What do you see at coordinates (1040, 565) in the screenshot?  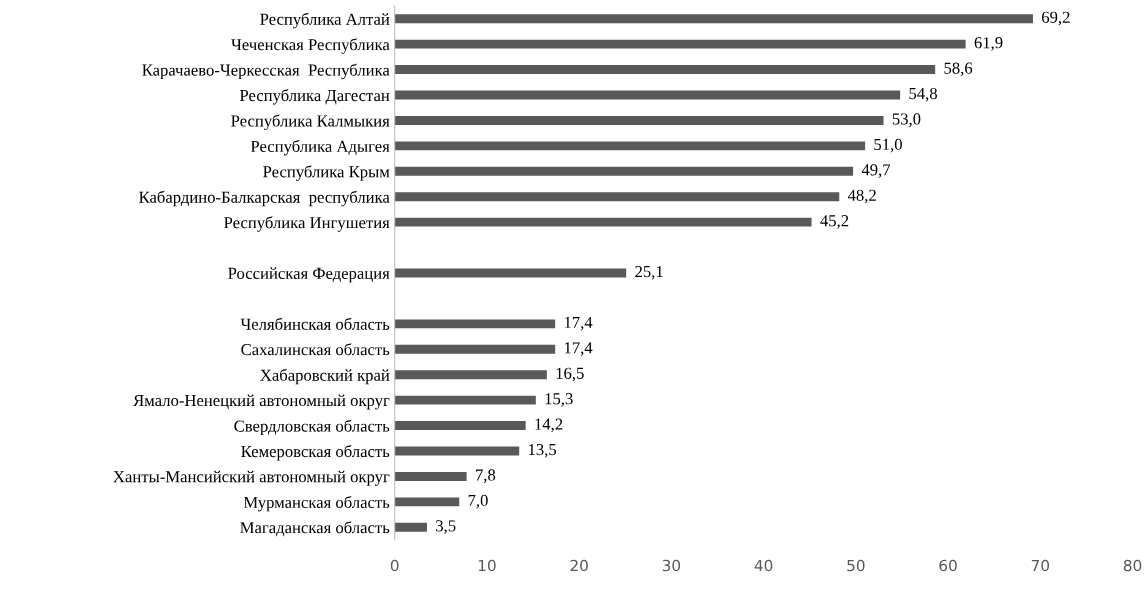 I see `x-tick-label: 70` at bounding box center [1040, 565].